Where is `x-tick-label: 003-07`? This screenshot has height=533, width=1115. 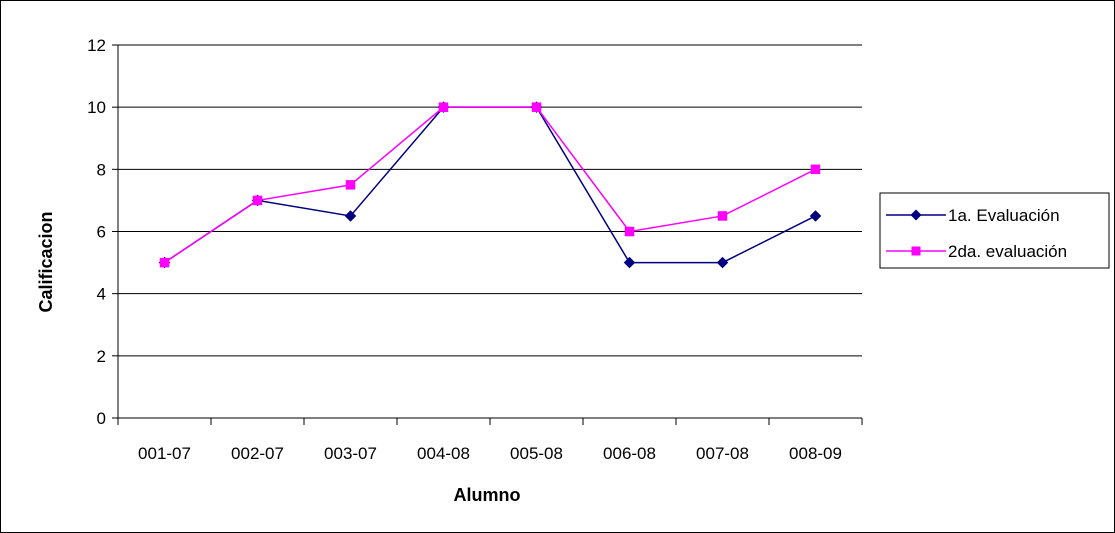
x-tick-label: 003-07 is located at coordinates (350, 453).